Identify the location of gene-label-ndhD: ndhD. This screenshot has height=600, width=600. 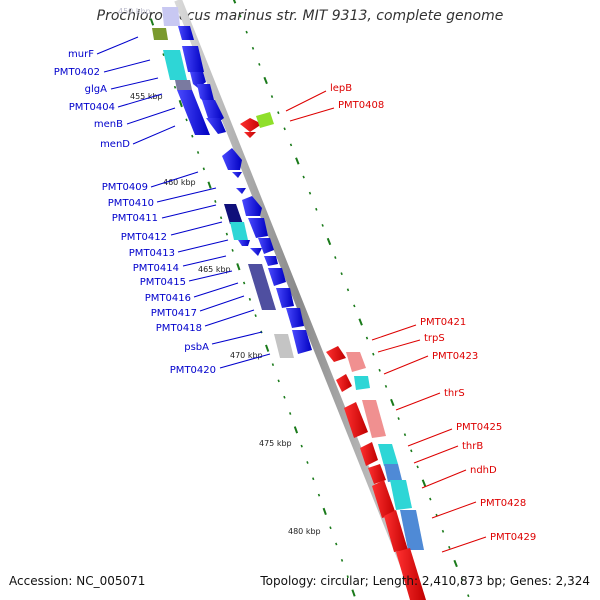
(483, 470).